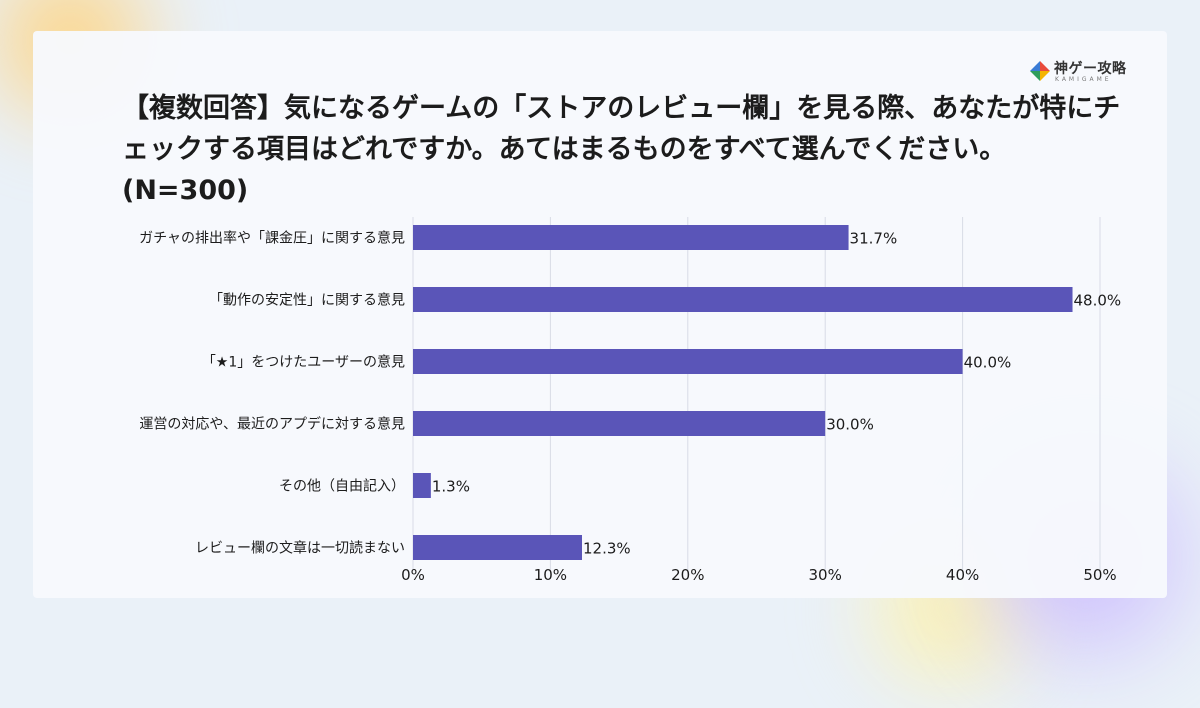 This screenshot has width=1200, height=708. I want to click on category-label: 「動作の安定性」に関する意見, so click(307, 300).